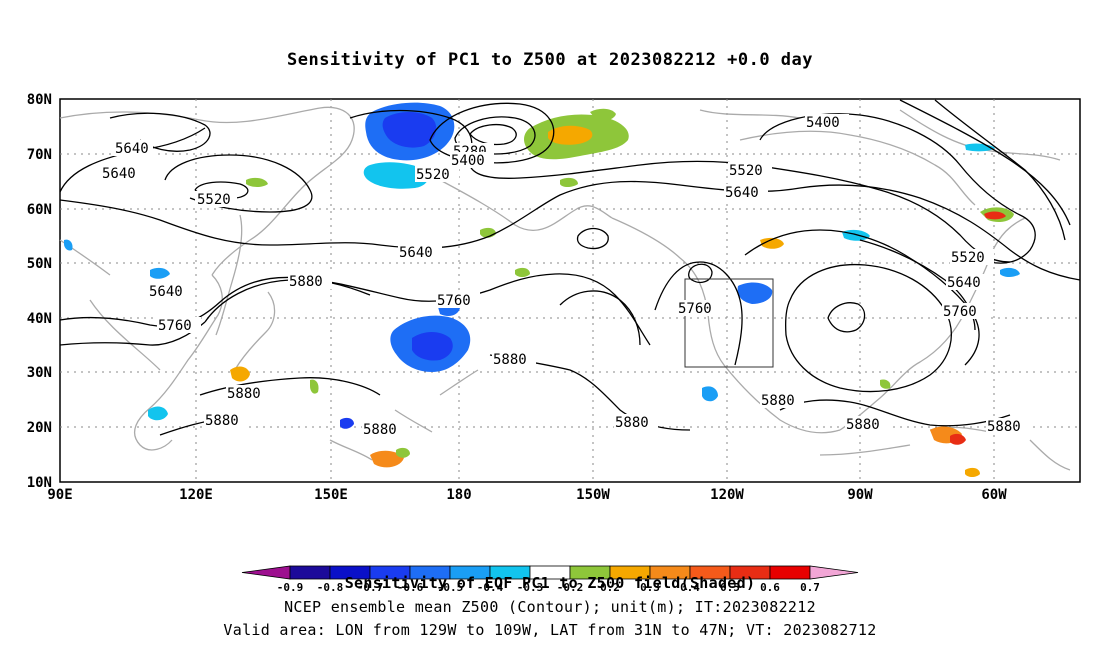  What do you see at coordinates (39, 291) in the screenshot?
I see `lat-axis-labels: 80N 70N 60N 50N 40N 30N 20N 10N` at bounding box center [39, 291].